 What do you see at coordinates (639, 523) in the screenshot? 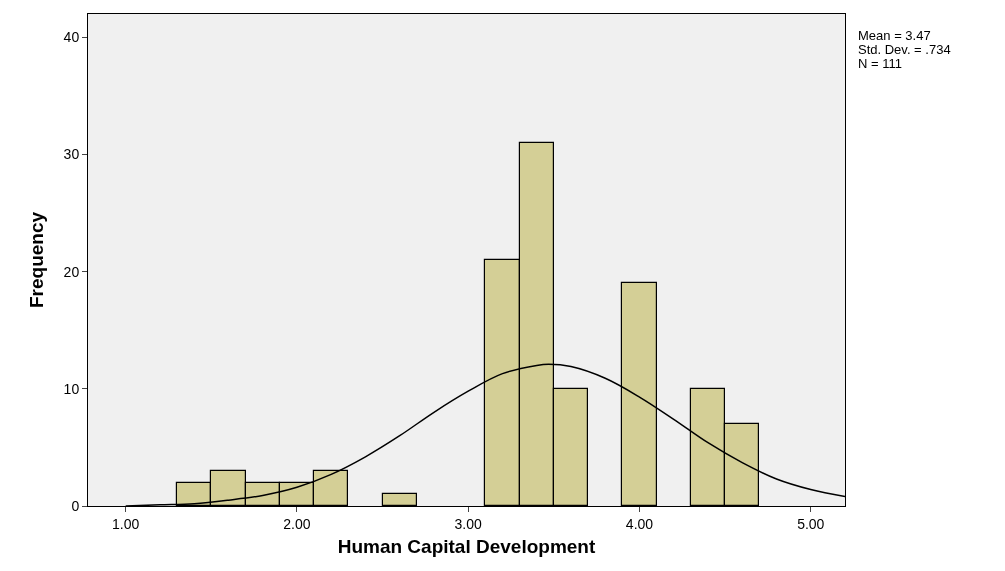
I see `x-tick-label: 4.00` at bounding box center [639, 523].